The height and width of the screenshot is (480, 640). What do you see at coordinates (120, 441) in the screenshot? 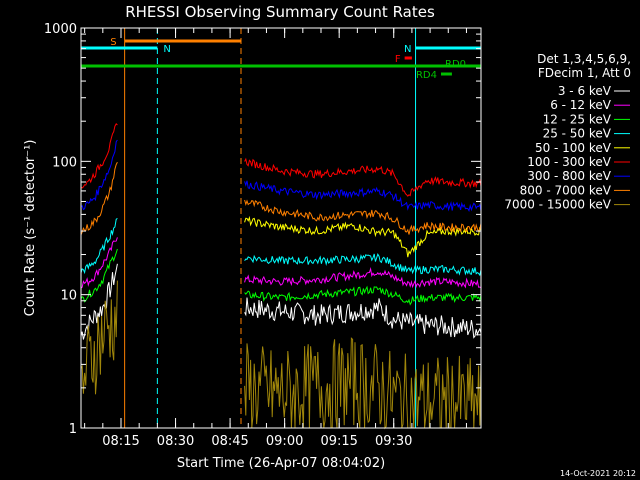
I see `x-tick-label: 08:15` at bounding box center [120, 441].